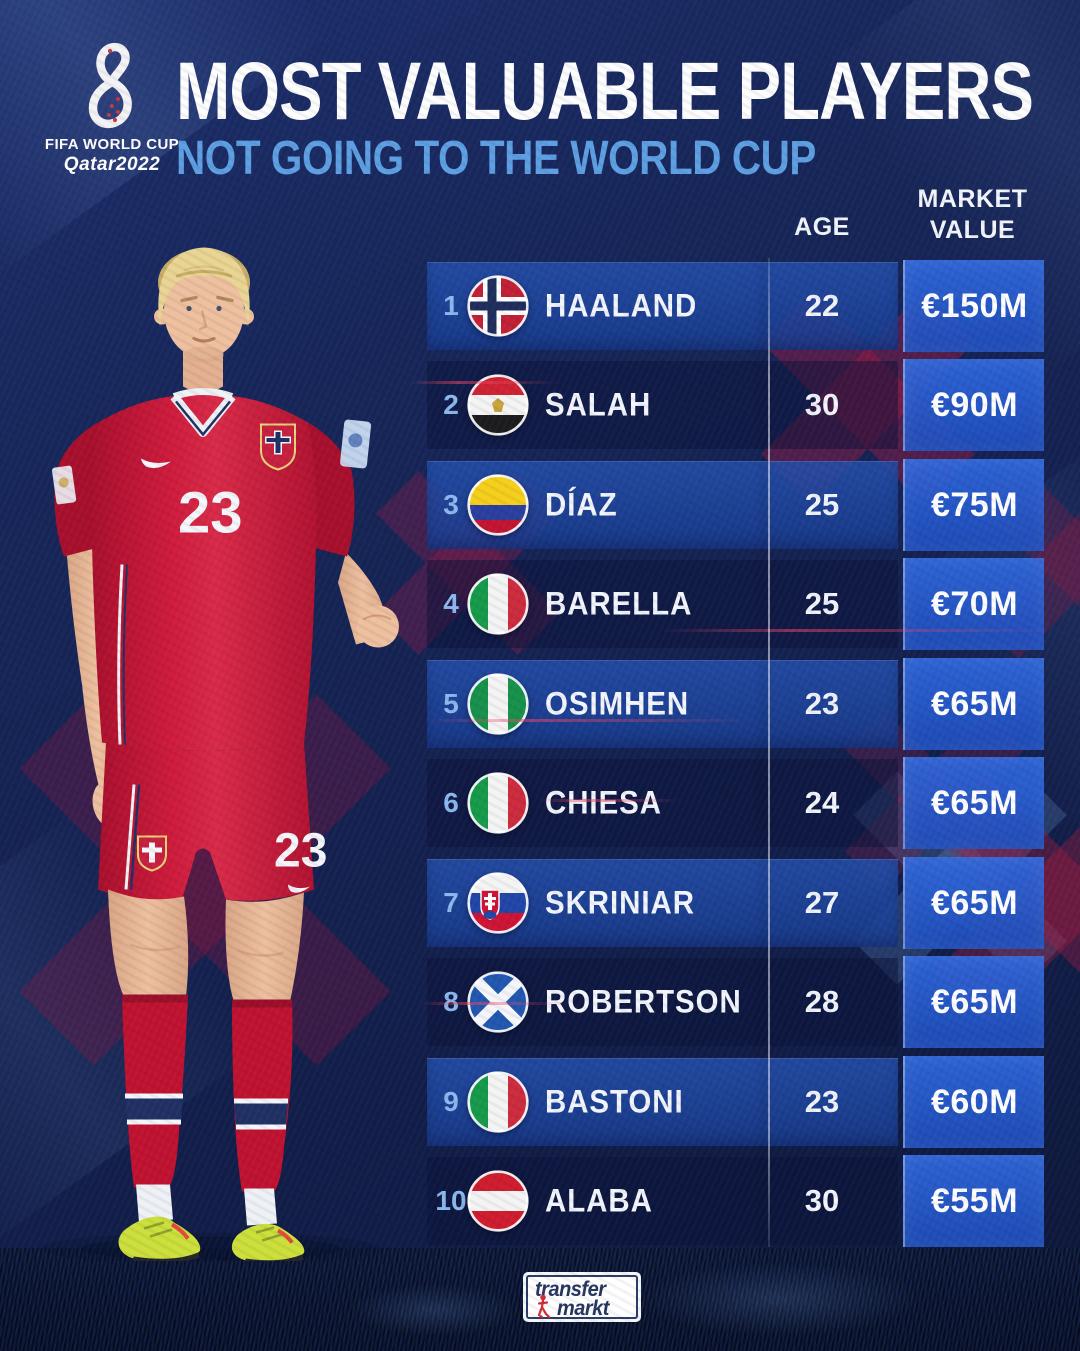 The image size is (1080, 1351). Describe the element at coordinates (498, 405) in the screenshot. I see `egypt-flag-icon` at that location.